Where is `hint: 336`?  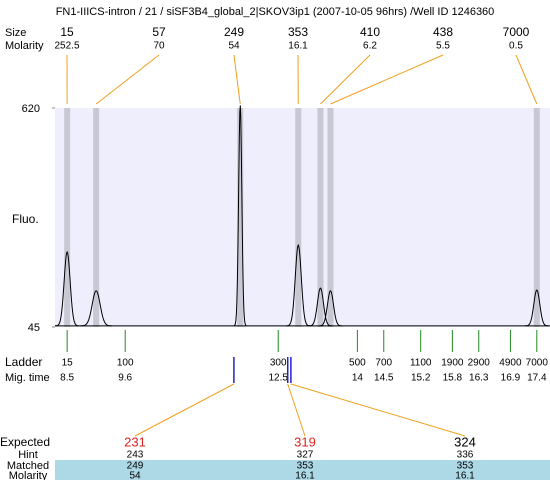 hint: 336 is located at coordinates (465, 455).